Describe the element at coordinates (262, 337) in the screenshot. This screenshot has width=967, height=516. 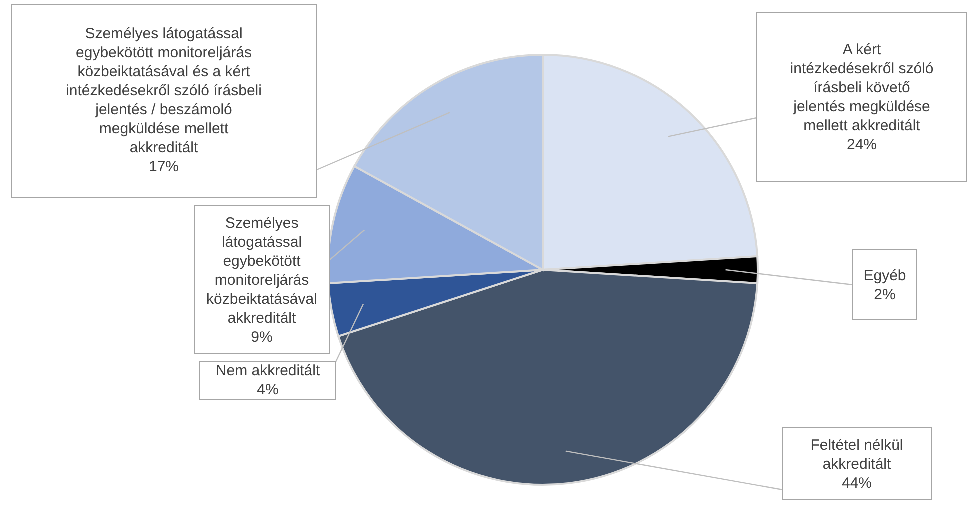
I see `data-label: 9%` at that location.